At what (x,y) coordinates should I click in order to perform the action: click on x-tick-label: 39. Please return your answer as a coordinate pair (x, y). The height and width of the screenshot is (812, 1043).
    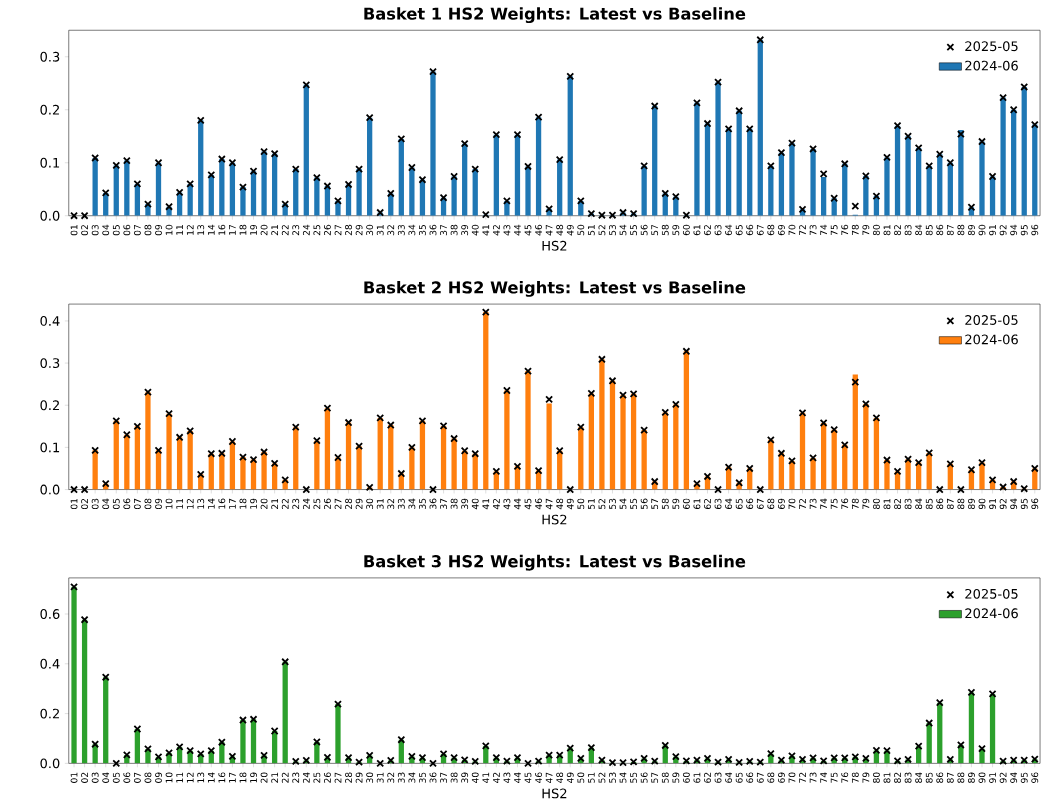
    Looking at the image, I should click on (465, 230).